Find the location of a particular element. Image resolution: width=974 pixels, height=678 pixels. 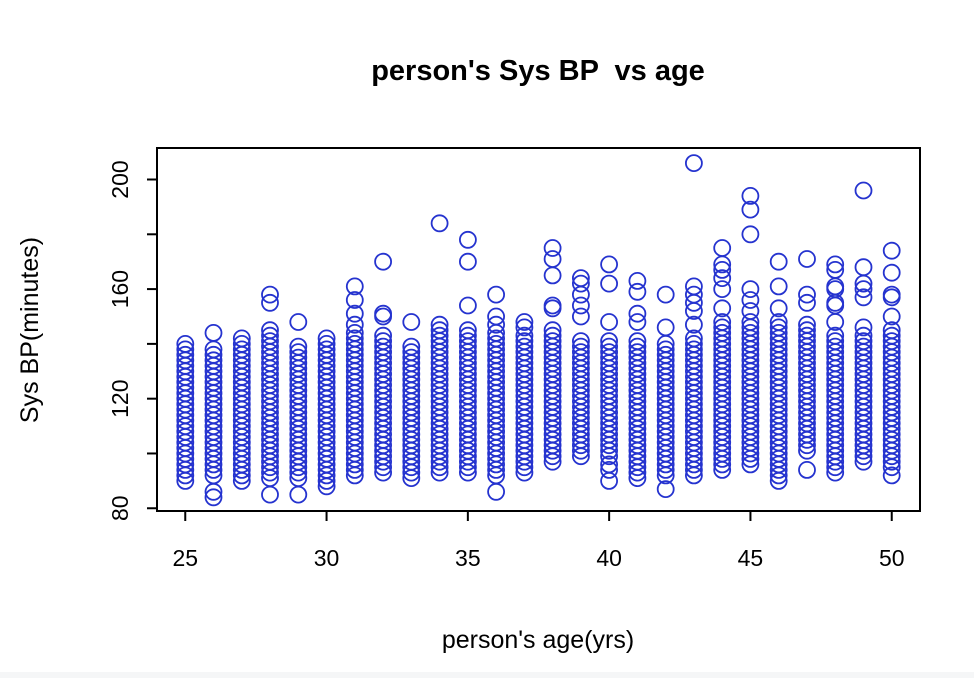

x-tick-label: 25 is located at coordinates (185, 558).